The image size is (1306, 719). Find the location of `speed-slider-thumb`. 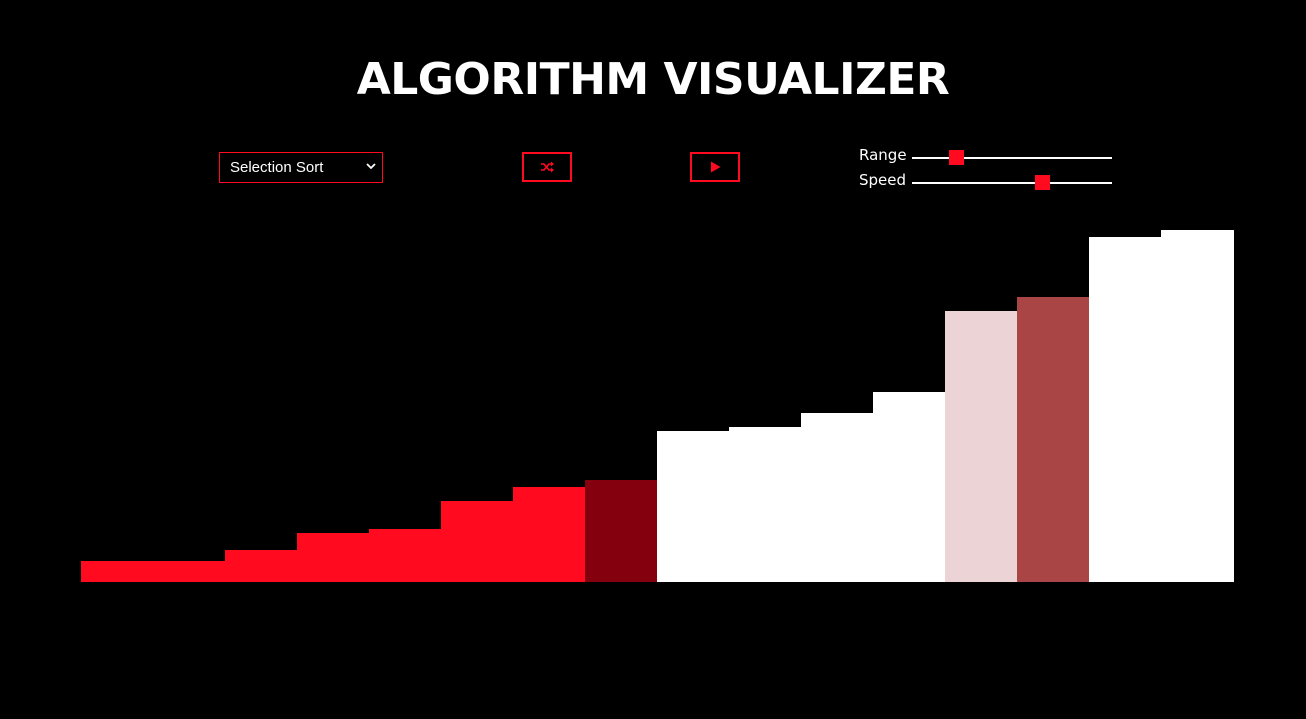

speed-slider-thumb is located at coordinates (1042, 182).